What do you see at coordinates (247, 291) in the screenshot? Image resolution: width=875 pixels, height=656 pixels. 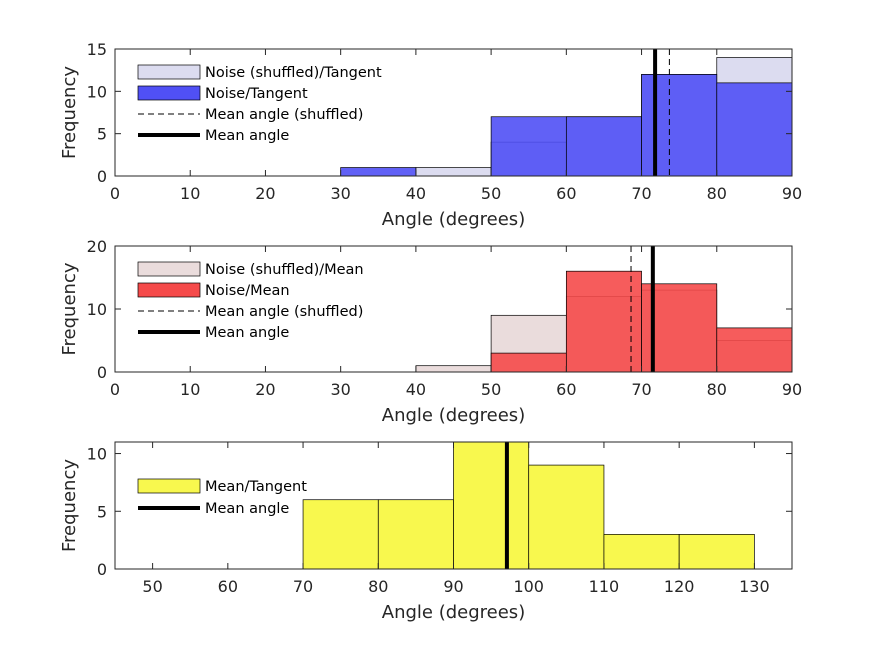 I see `legend-label: Noise/Mean` at bounding box center [247, 291].